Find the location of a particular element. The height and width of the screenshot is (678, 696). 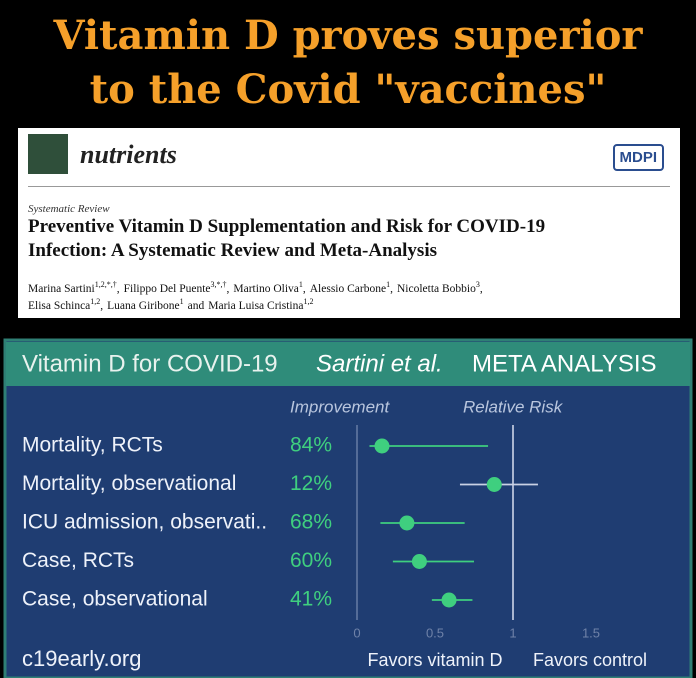

publisher: MDPI is located at coordinates (638, 157).